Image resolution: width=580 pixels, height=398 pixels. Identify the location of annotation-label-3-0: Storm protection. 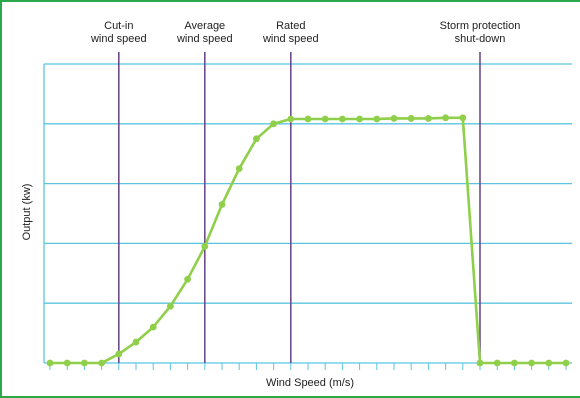
(480, 26).